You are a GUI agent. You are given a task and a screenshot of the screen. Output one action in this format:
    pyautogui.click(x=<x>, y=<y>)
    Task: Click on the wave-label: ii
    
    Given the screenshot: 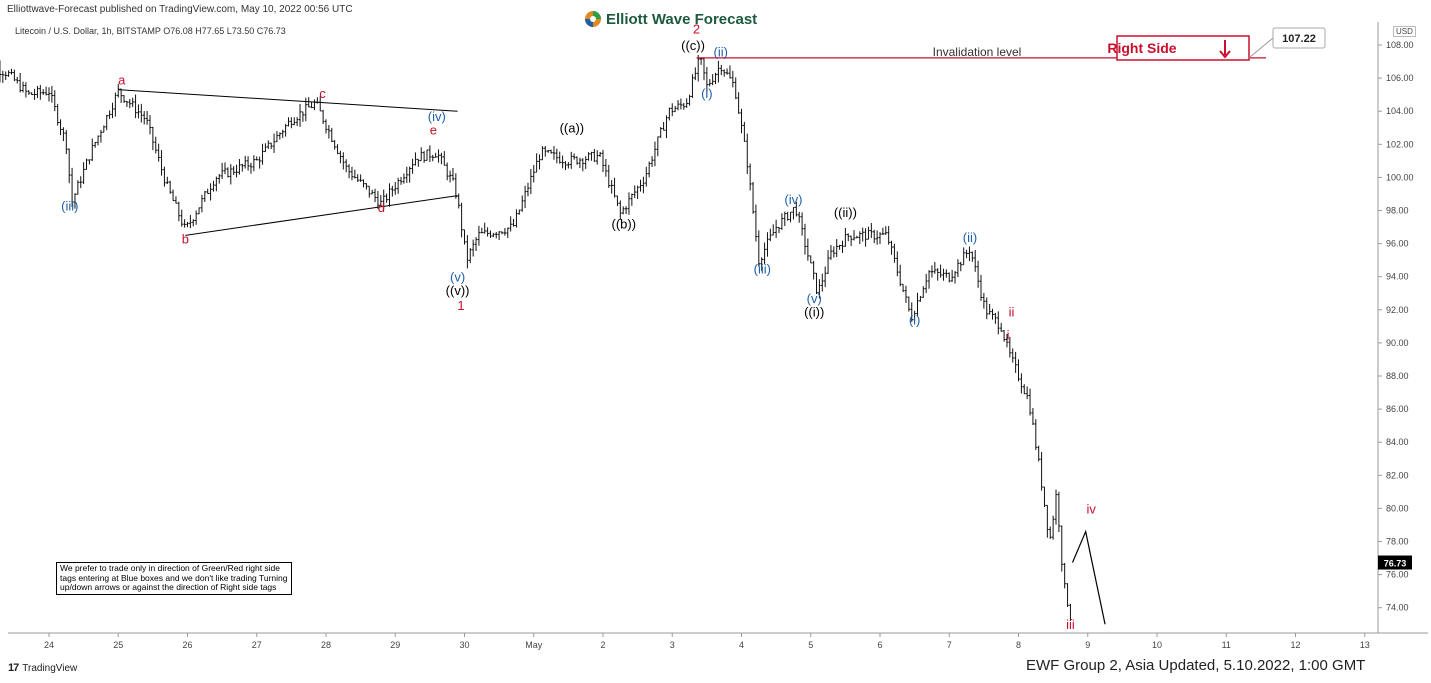 What is the action you would take?
    pyautogui.click(x=1012, y=311)
    